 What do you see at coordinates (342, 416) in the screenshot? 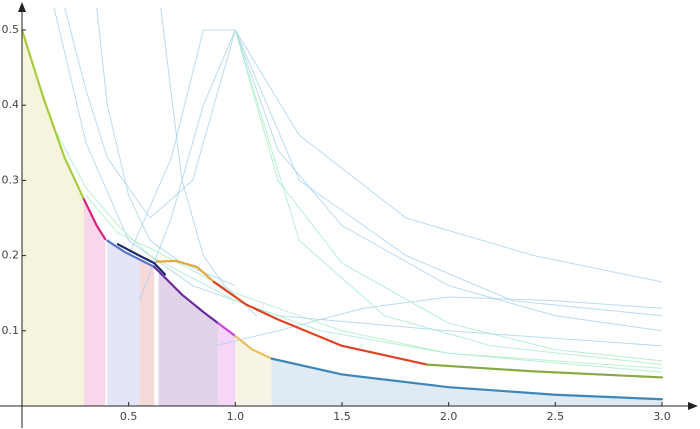
I see `x-tick-label: 1.5` at bounding box center [342, 416].